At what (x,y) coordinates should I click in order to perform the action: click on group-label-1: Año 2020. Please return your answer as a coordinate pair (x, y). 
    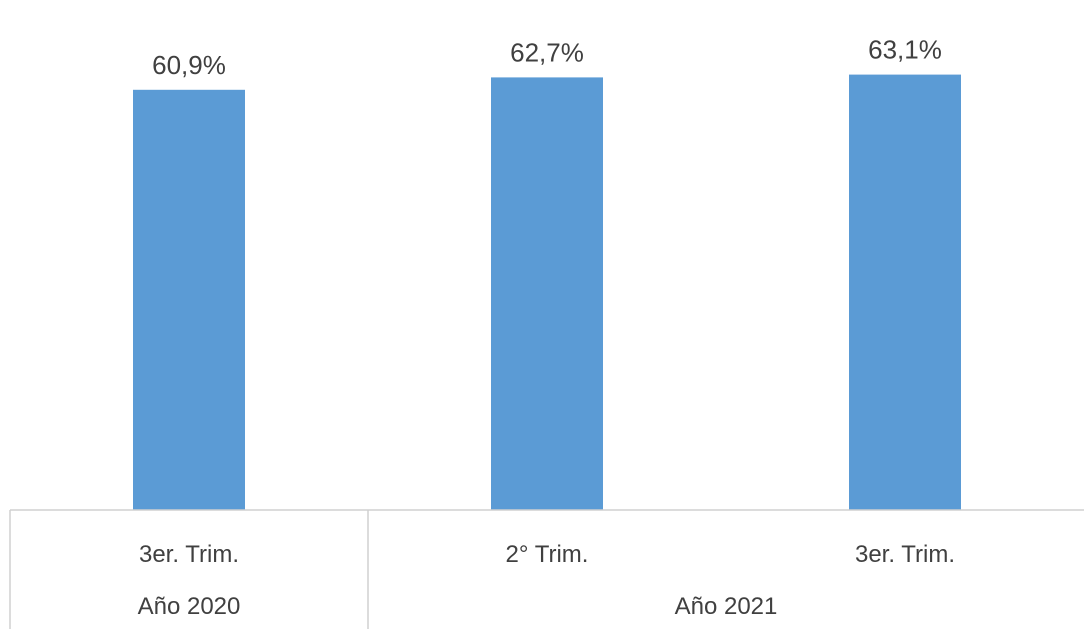
    Looking at the image, I should click on (189, 606).